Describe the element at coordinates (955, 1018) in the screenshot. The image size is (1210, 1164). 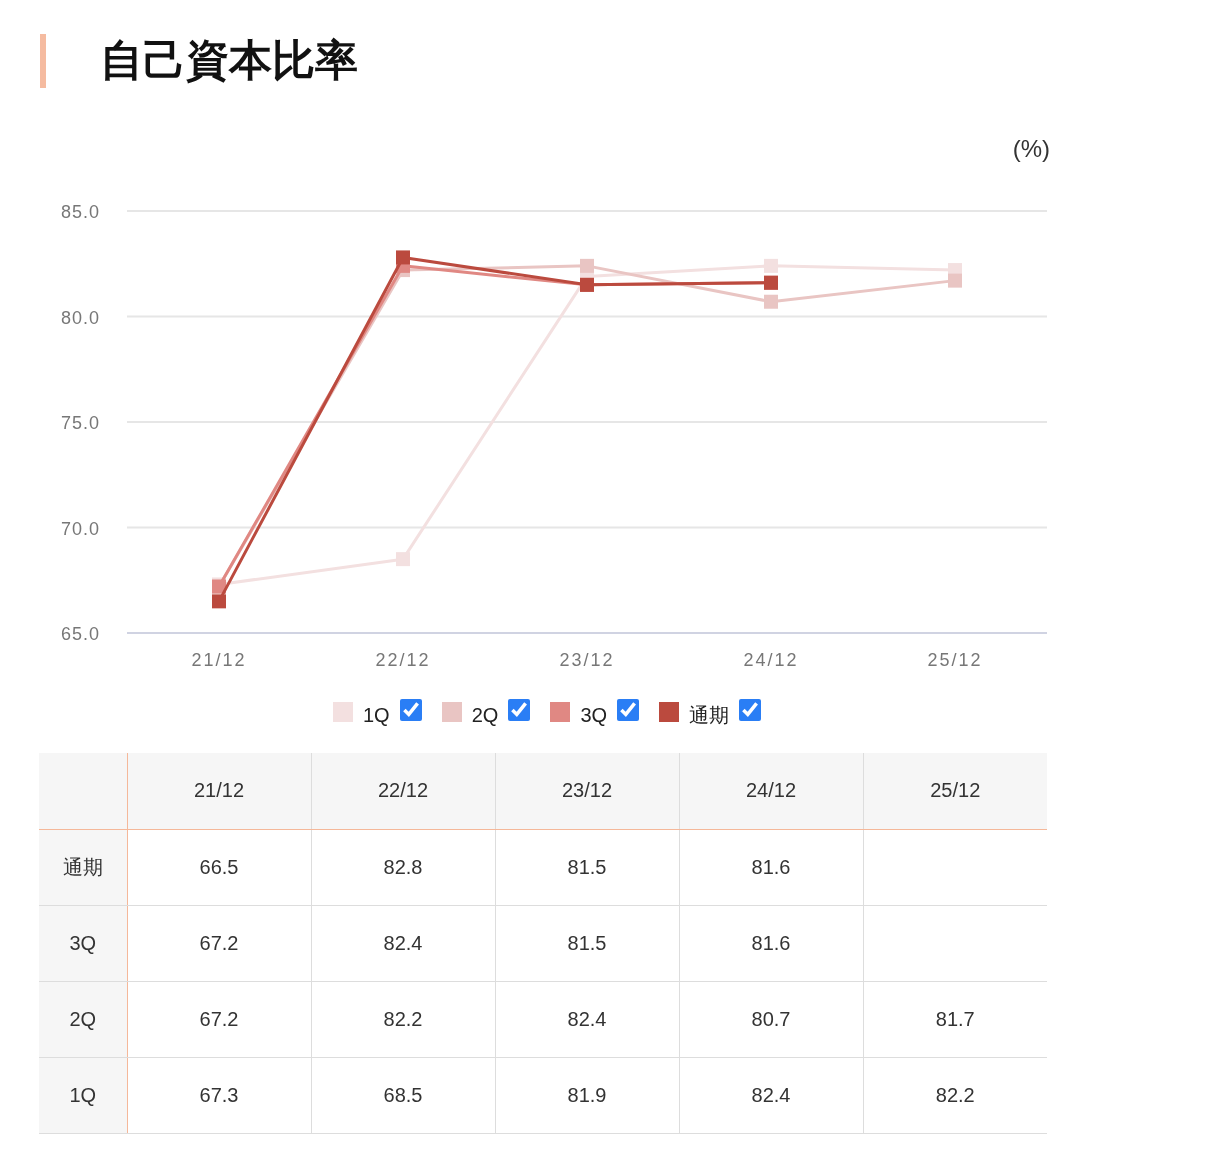
I see `data-label: 81.7` at that location.